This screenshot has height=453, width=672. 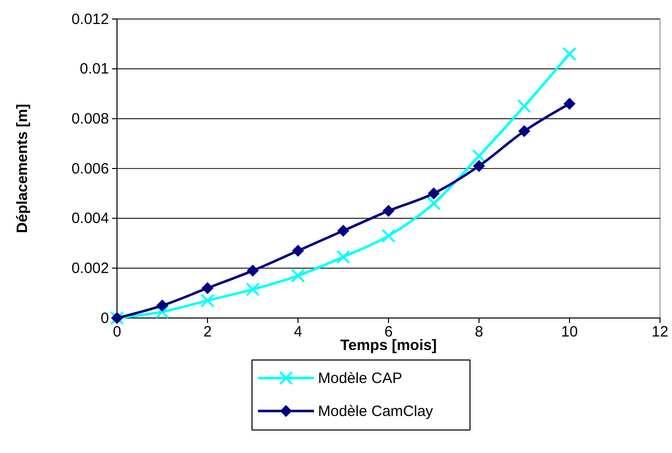 What do you see at coordinates (479, 332) in the screenshot?
I see `x-tick-label: 8` at bounding box center [479, 332].